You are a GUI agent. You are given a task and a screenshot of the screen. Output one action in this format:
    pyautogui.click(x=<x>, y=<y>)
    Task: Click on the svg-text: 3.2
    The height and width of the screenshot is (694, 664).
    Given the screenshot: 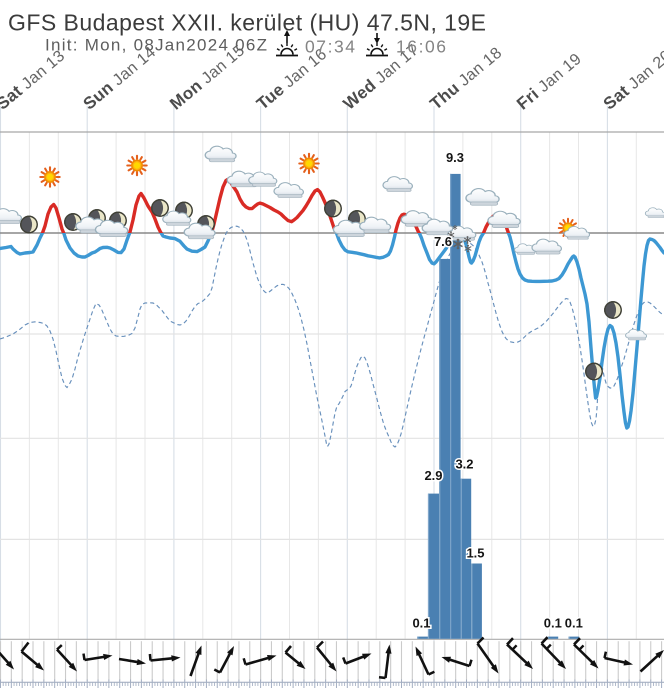 What is the action you would take?
    pyautogui.click(x=464, y=464)
    